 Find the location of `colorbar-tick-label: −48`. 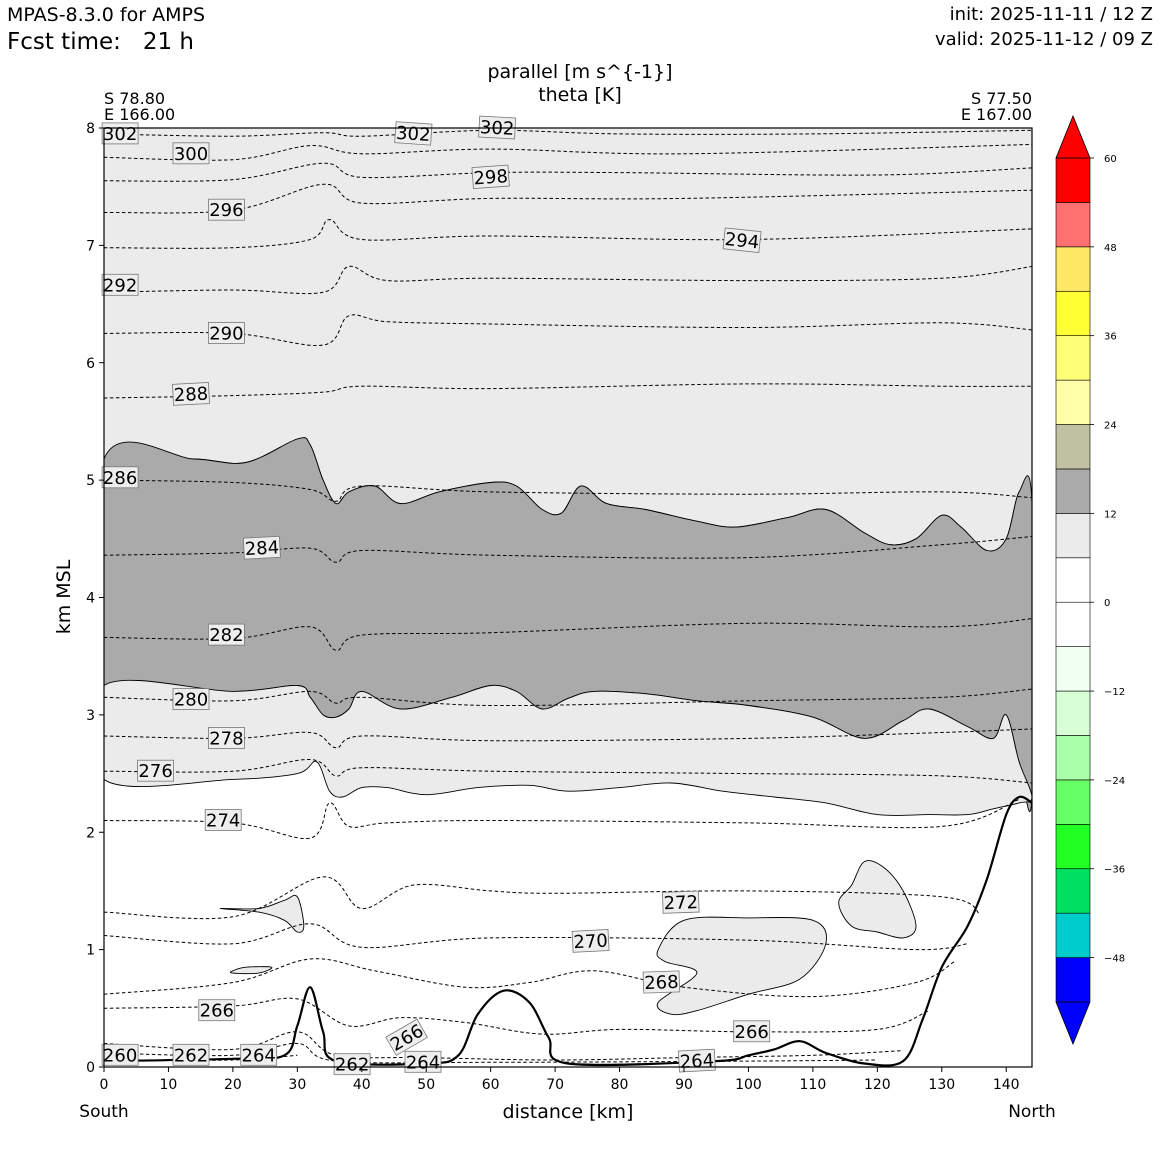

colorbar-tick-label: −48 is located at coordinates (1114, 959).